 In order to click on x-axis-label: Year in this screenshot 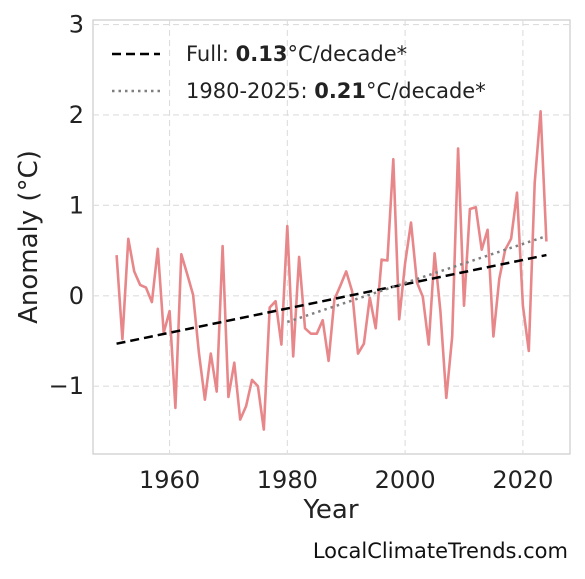, I will do `click(330, 510)`.